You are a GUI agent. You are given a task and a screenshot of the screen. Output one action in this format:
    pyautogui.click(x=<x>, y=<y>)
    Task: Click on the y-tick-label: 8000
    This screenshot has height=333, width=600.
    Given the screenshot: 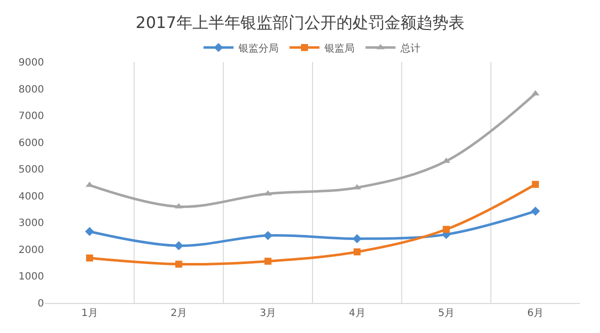 What is the action you would take?
    pyautogui.click(x=31, y=90)
    